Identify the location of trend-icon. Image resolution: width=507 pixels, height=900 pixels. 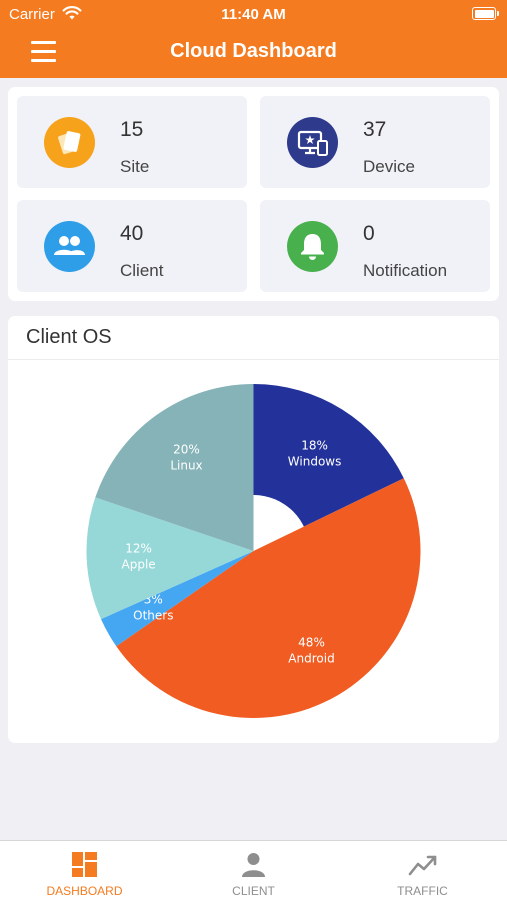
(422, 865).